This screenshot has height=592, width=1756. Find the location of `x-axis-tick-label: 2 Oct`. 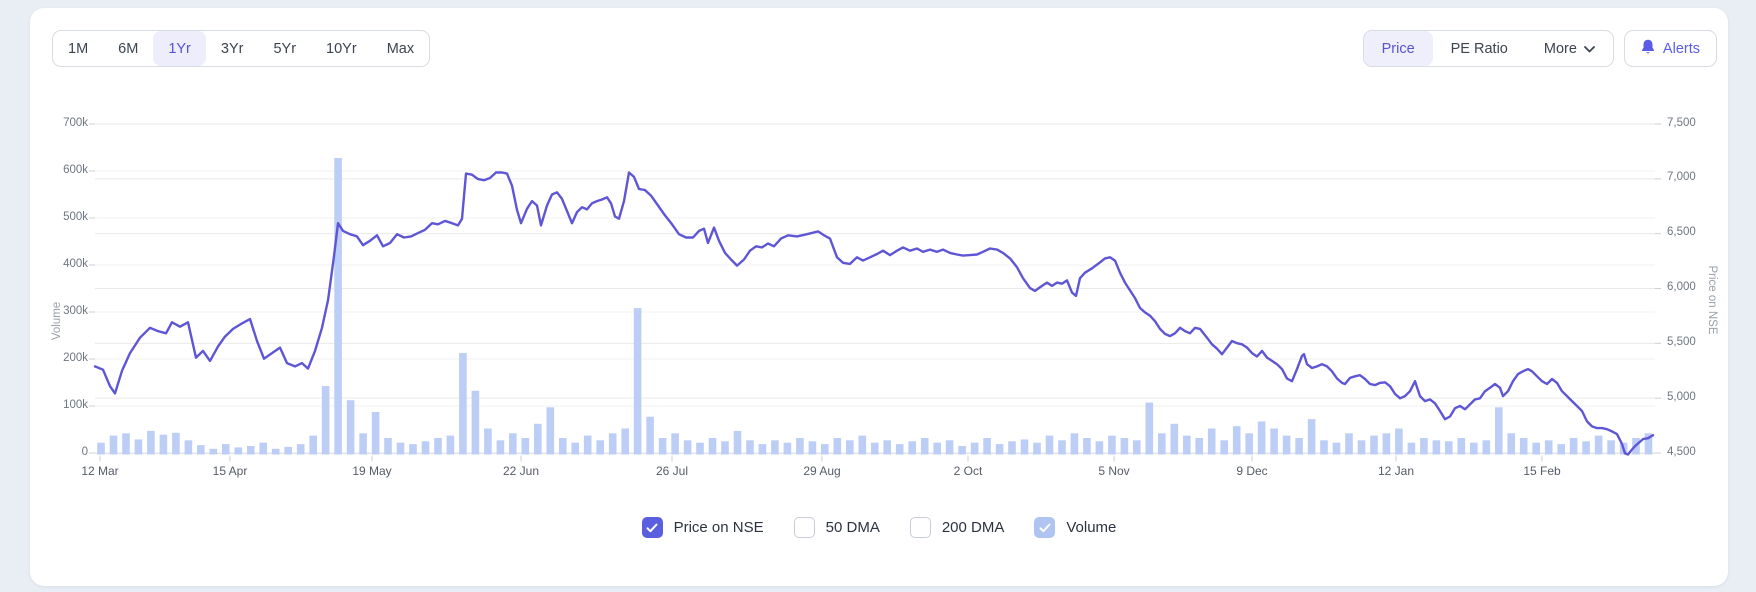

x-axis-tick-label: 2 Oct is located at coordinates (968, 471).